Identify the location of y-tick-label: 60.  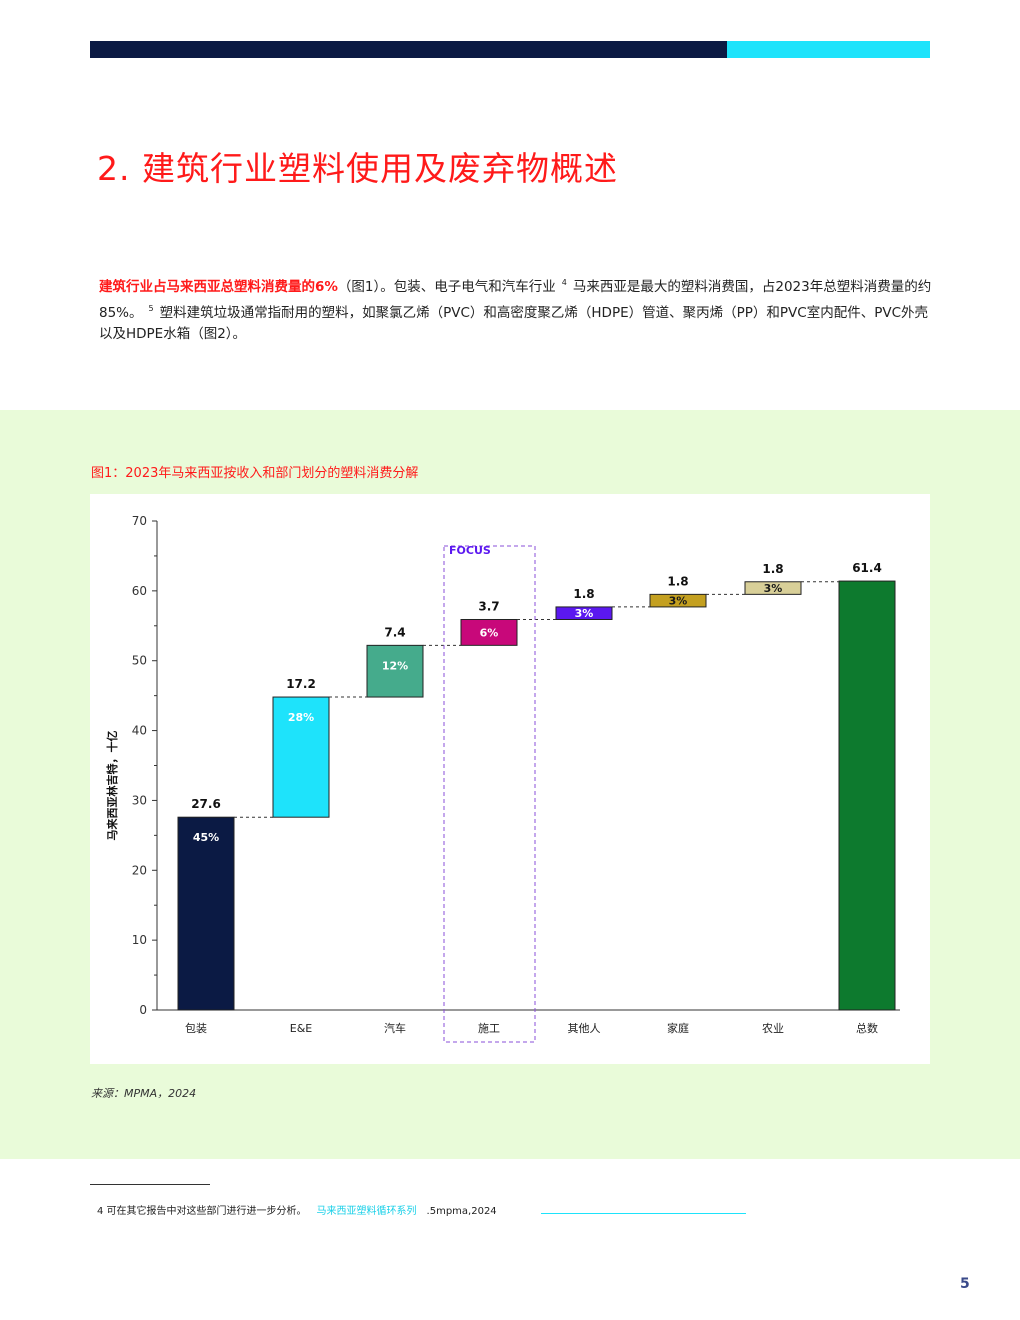
(139, 591).